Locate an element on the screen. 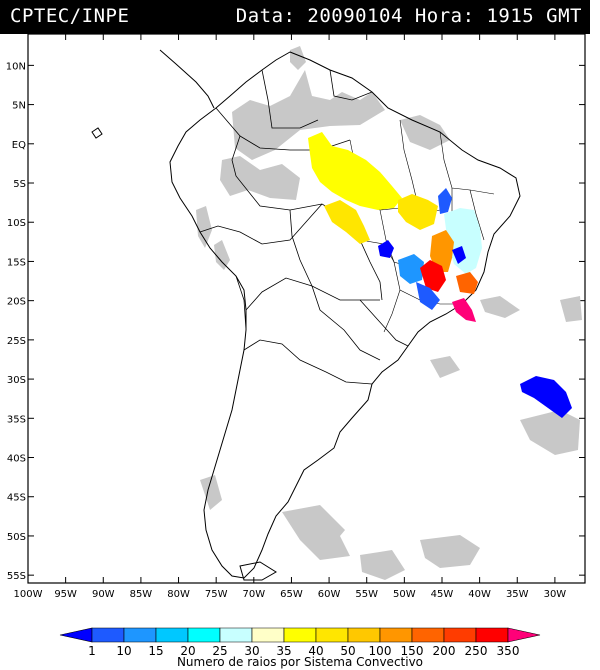 This screenshot has width=600, height=670. lat-label-20S: 20S is located at coordinates (16, 302).